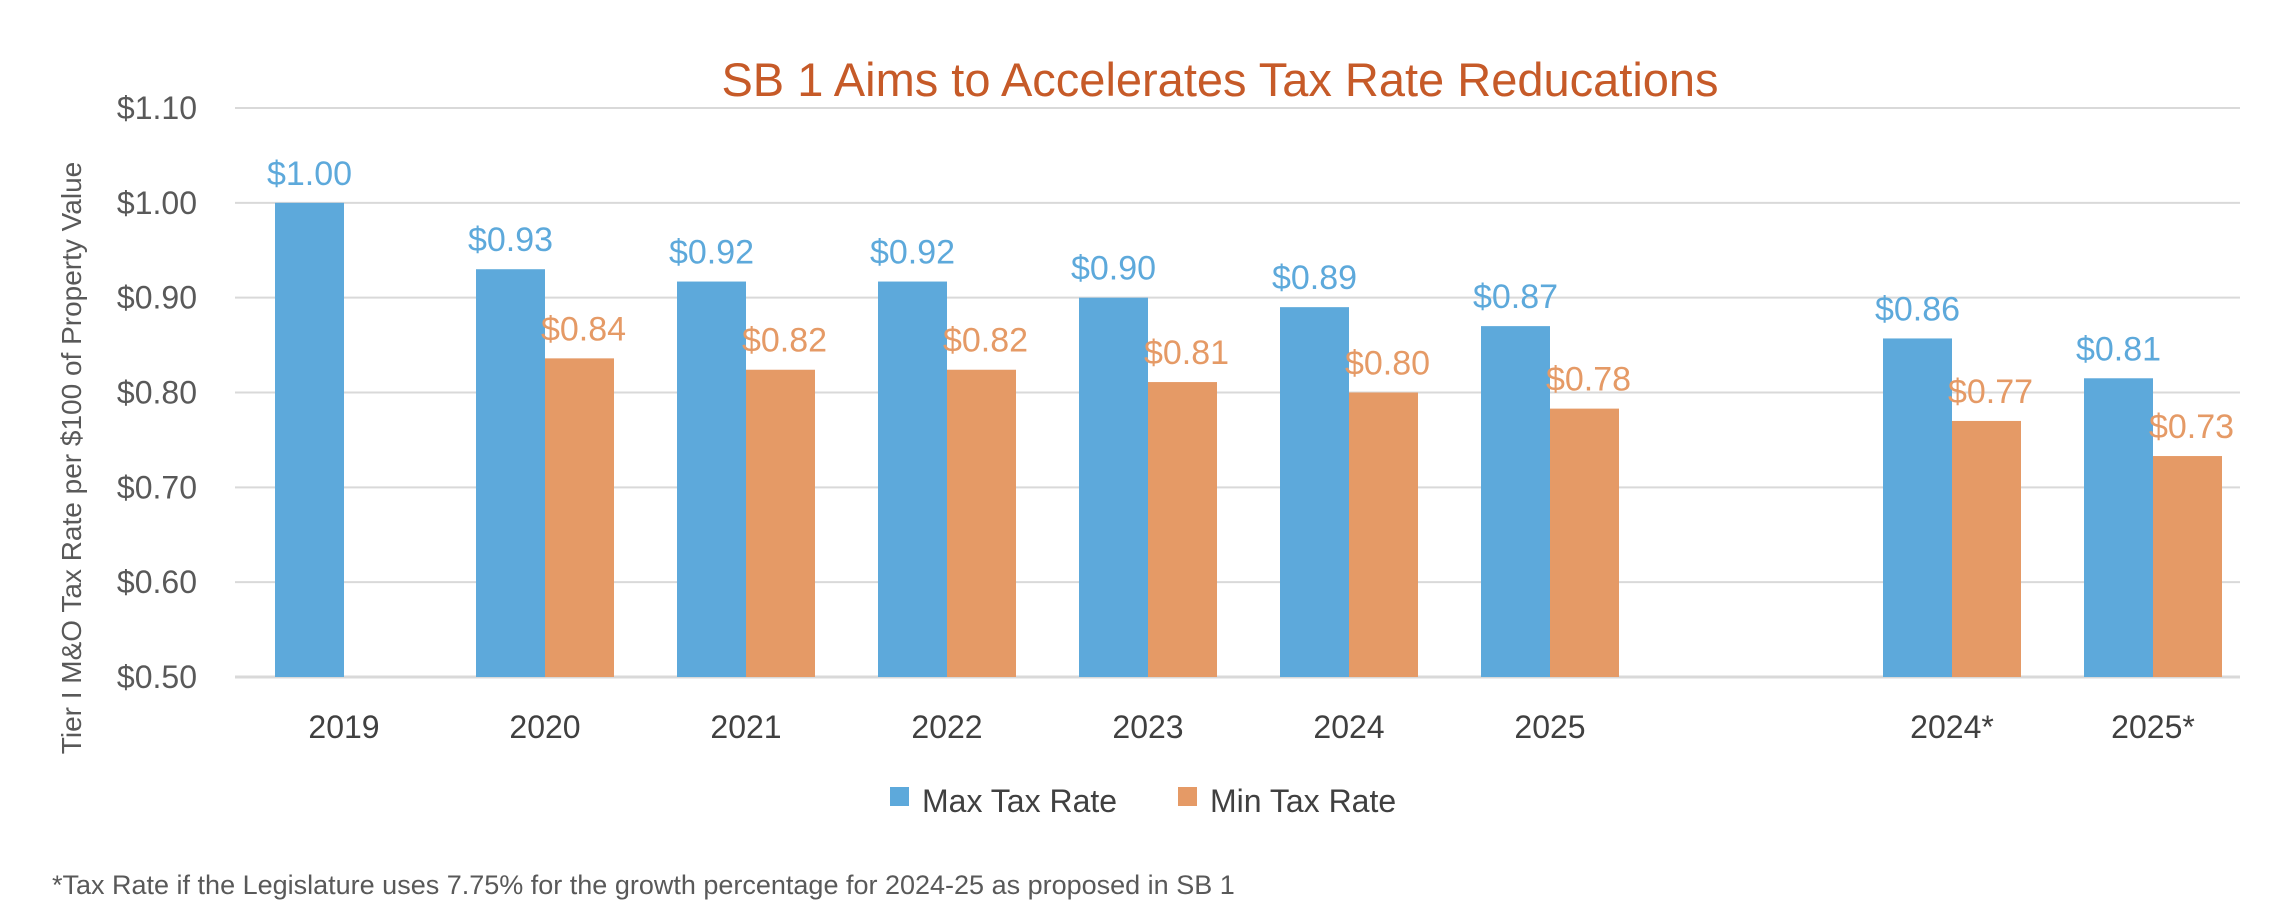  What do you see at coordinates (1251, 727) in the screenshot?
I see `x-tick-labels: 2019 2020 2021 2022 2023 2024 2025 2024* 2025*` at bounding box center [1251, 727].